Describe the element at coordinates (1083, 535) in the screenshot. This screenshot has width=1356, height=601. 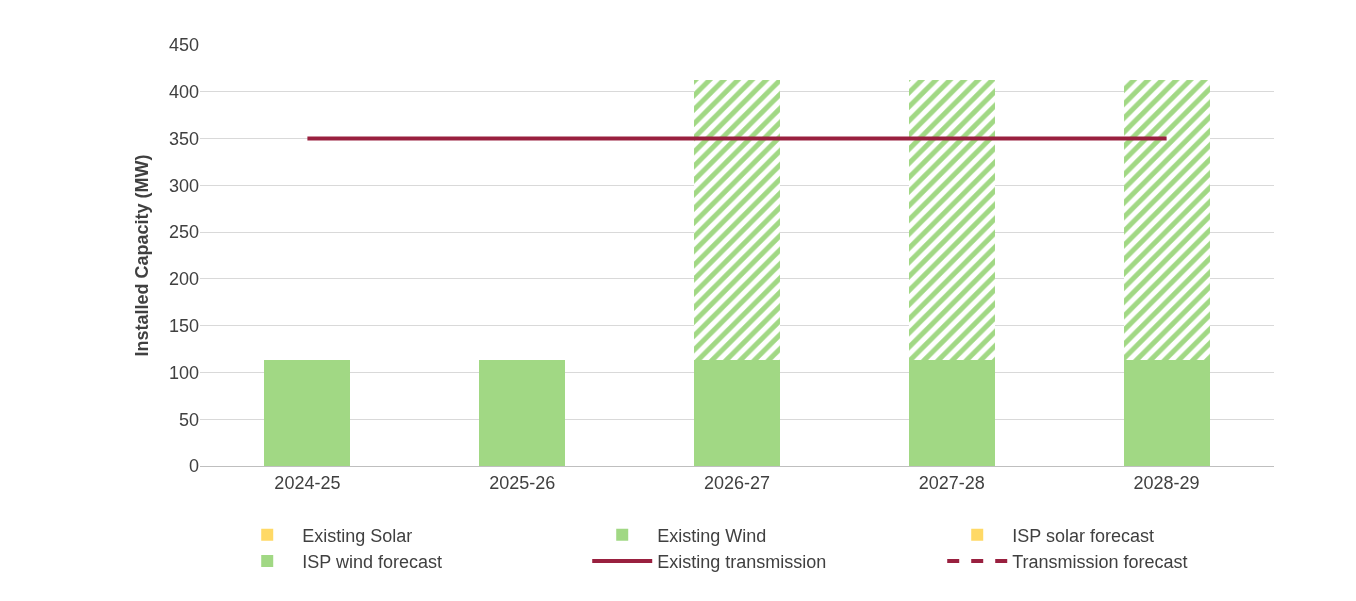
I see `legend-label: ISP solar forecast` at that location.